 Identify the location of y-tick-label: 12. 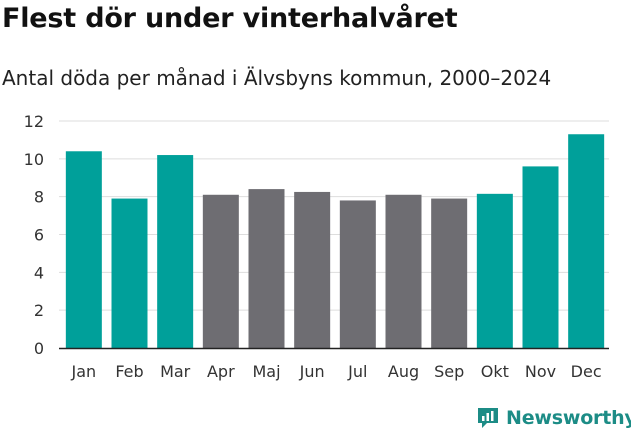
(34, 121).